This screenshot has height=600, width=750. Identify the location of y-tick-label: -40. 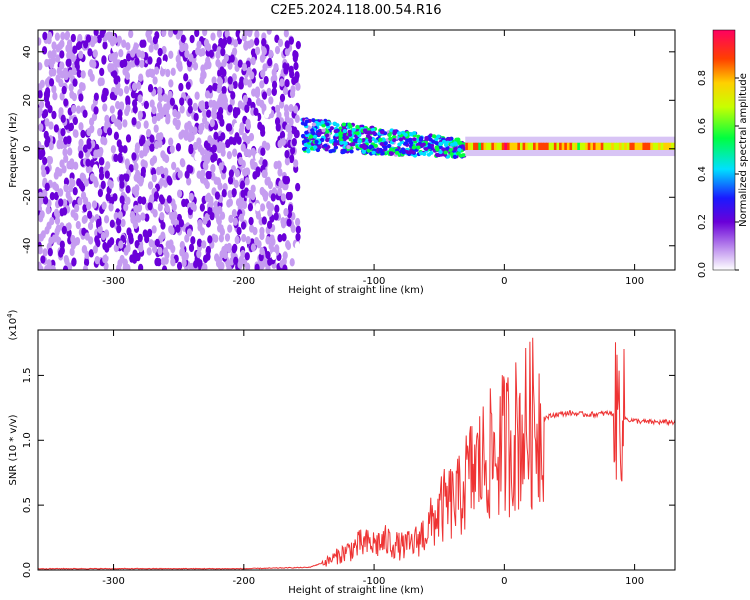
(27, 246).